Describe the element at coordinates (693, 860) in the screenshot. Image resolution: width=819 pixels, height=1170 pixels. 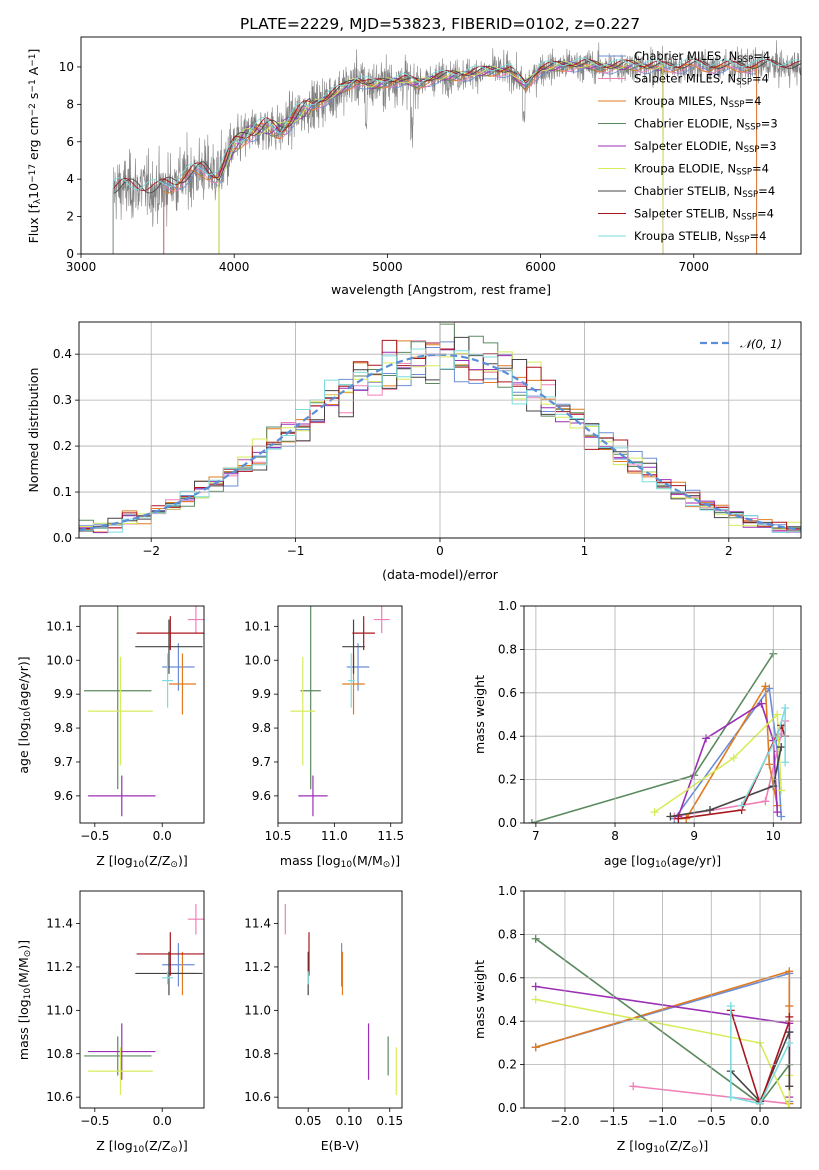
I see `x-axis-label-part: (age/yr)]` at that location.